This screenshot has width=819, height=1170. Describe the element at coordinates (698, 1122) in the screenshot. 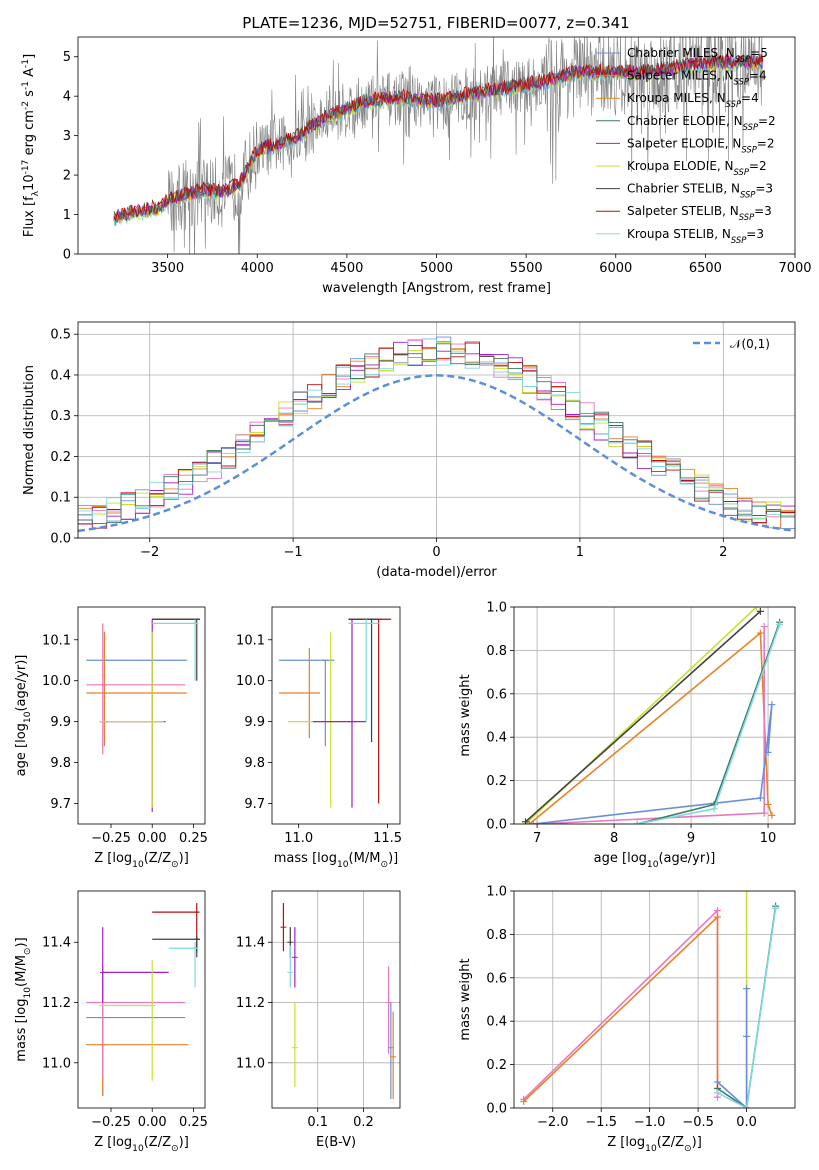

I see `x-tick-label: −0.5` at that location.